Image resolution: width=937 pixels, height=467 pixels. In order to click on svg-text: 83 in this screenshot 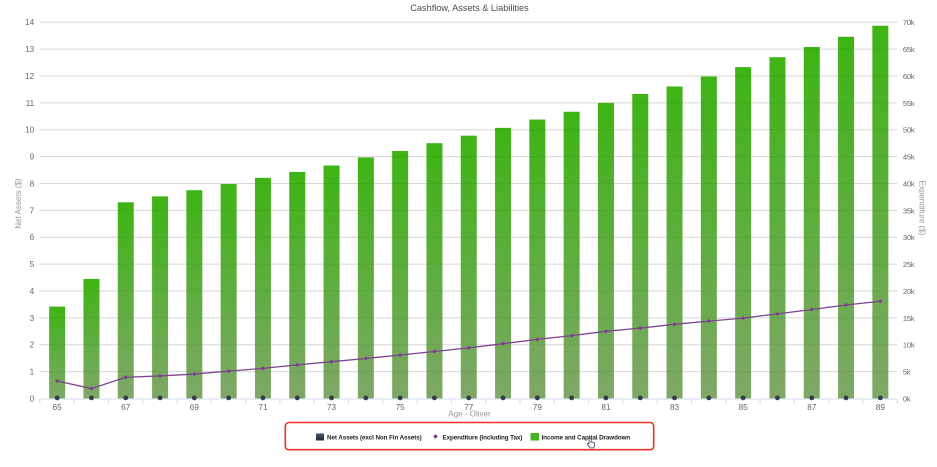, I will do `click(675, 407)`.